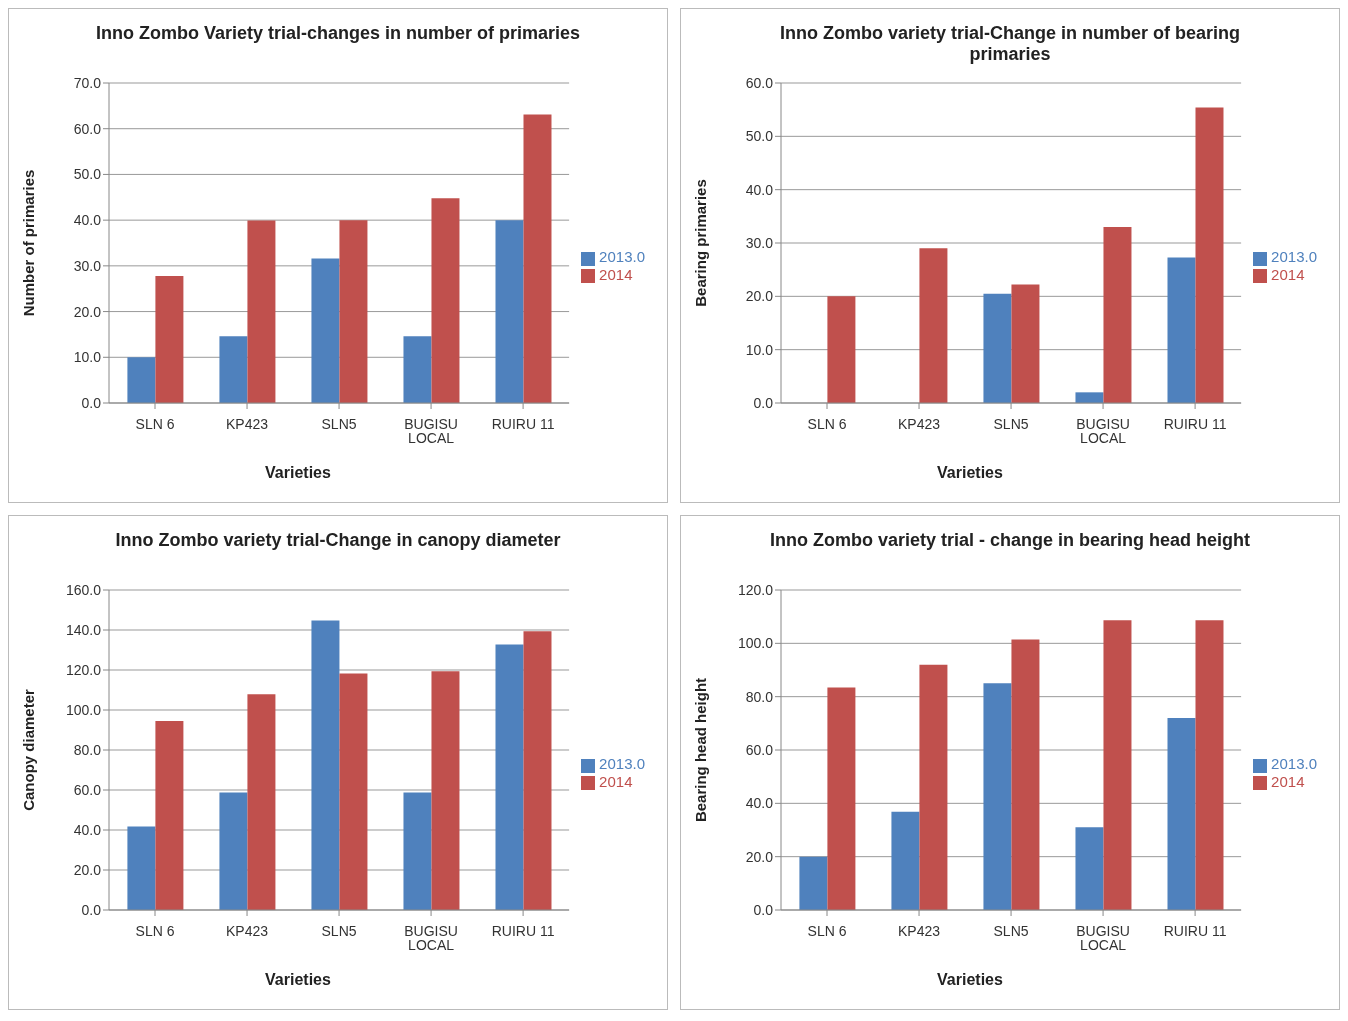  Describe the element at coordinates (83, 589) in the screenshot. I see `y-tick-label: 160.0` at that location.